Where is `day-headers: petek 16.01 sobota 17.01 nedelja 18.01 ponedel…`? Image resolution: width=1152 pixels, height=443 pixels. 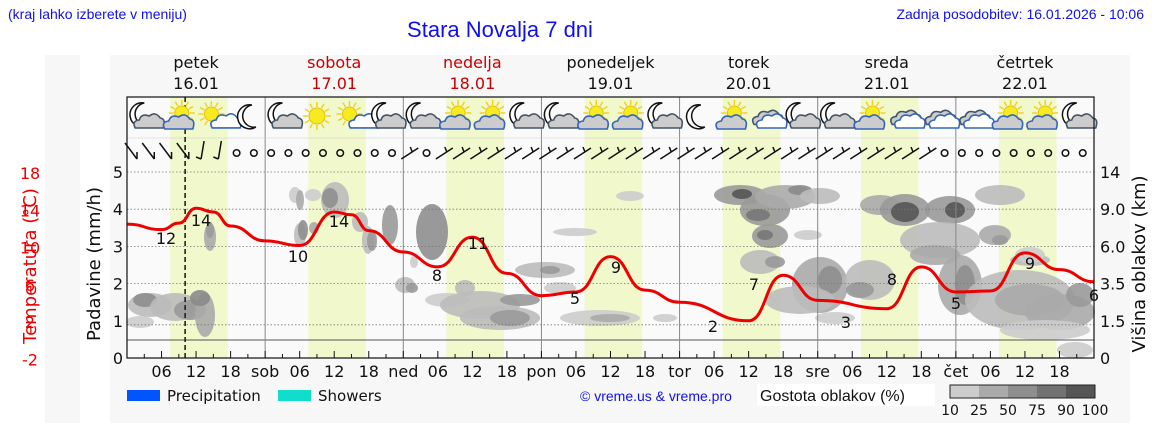
day-headers: petek 16.01 sobota 17.01 nedelja 18.01 ponedel… is located at coordinates (613, 73).